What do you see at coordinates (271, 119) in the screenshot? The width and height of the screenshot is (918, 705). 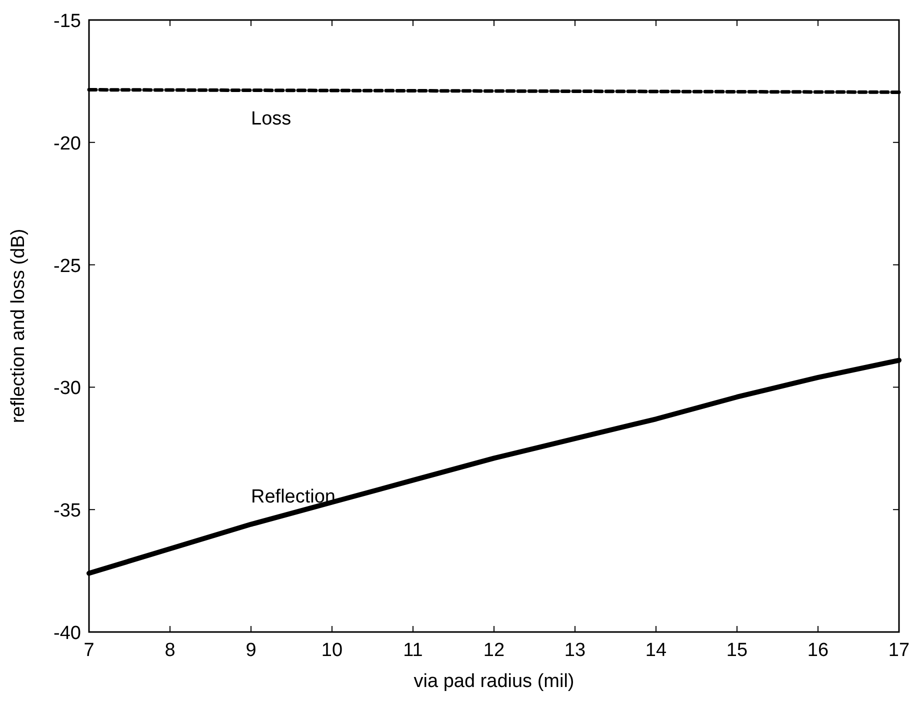 I see `series-label: Loss` at bounding box center [271, 119].